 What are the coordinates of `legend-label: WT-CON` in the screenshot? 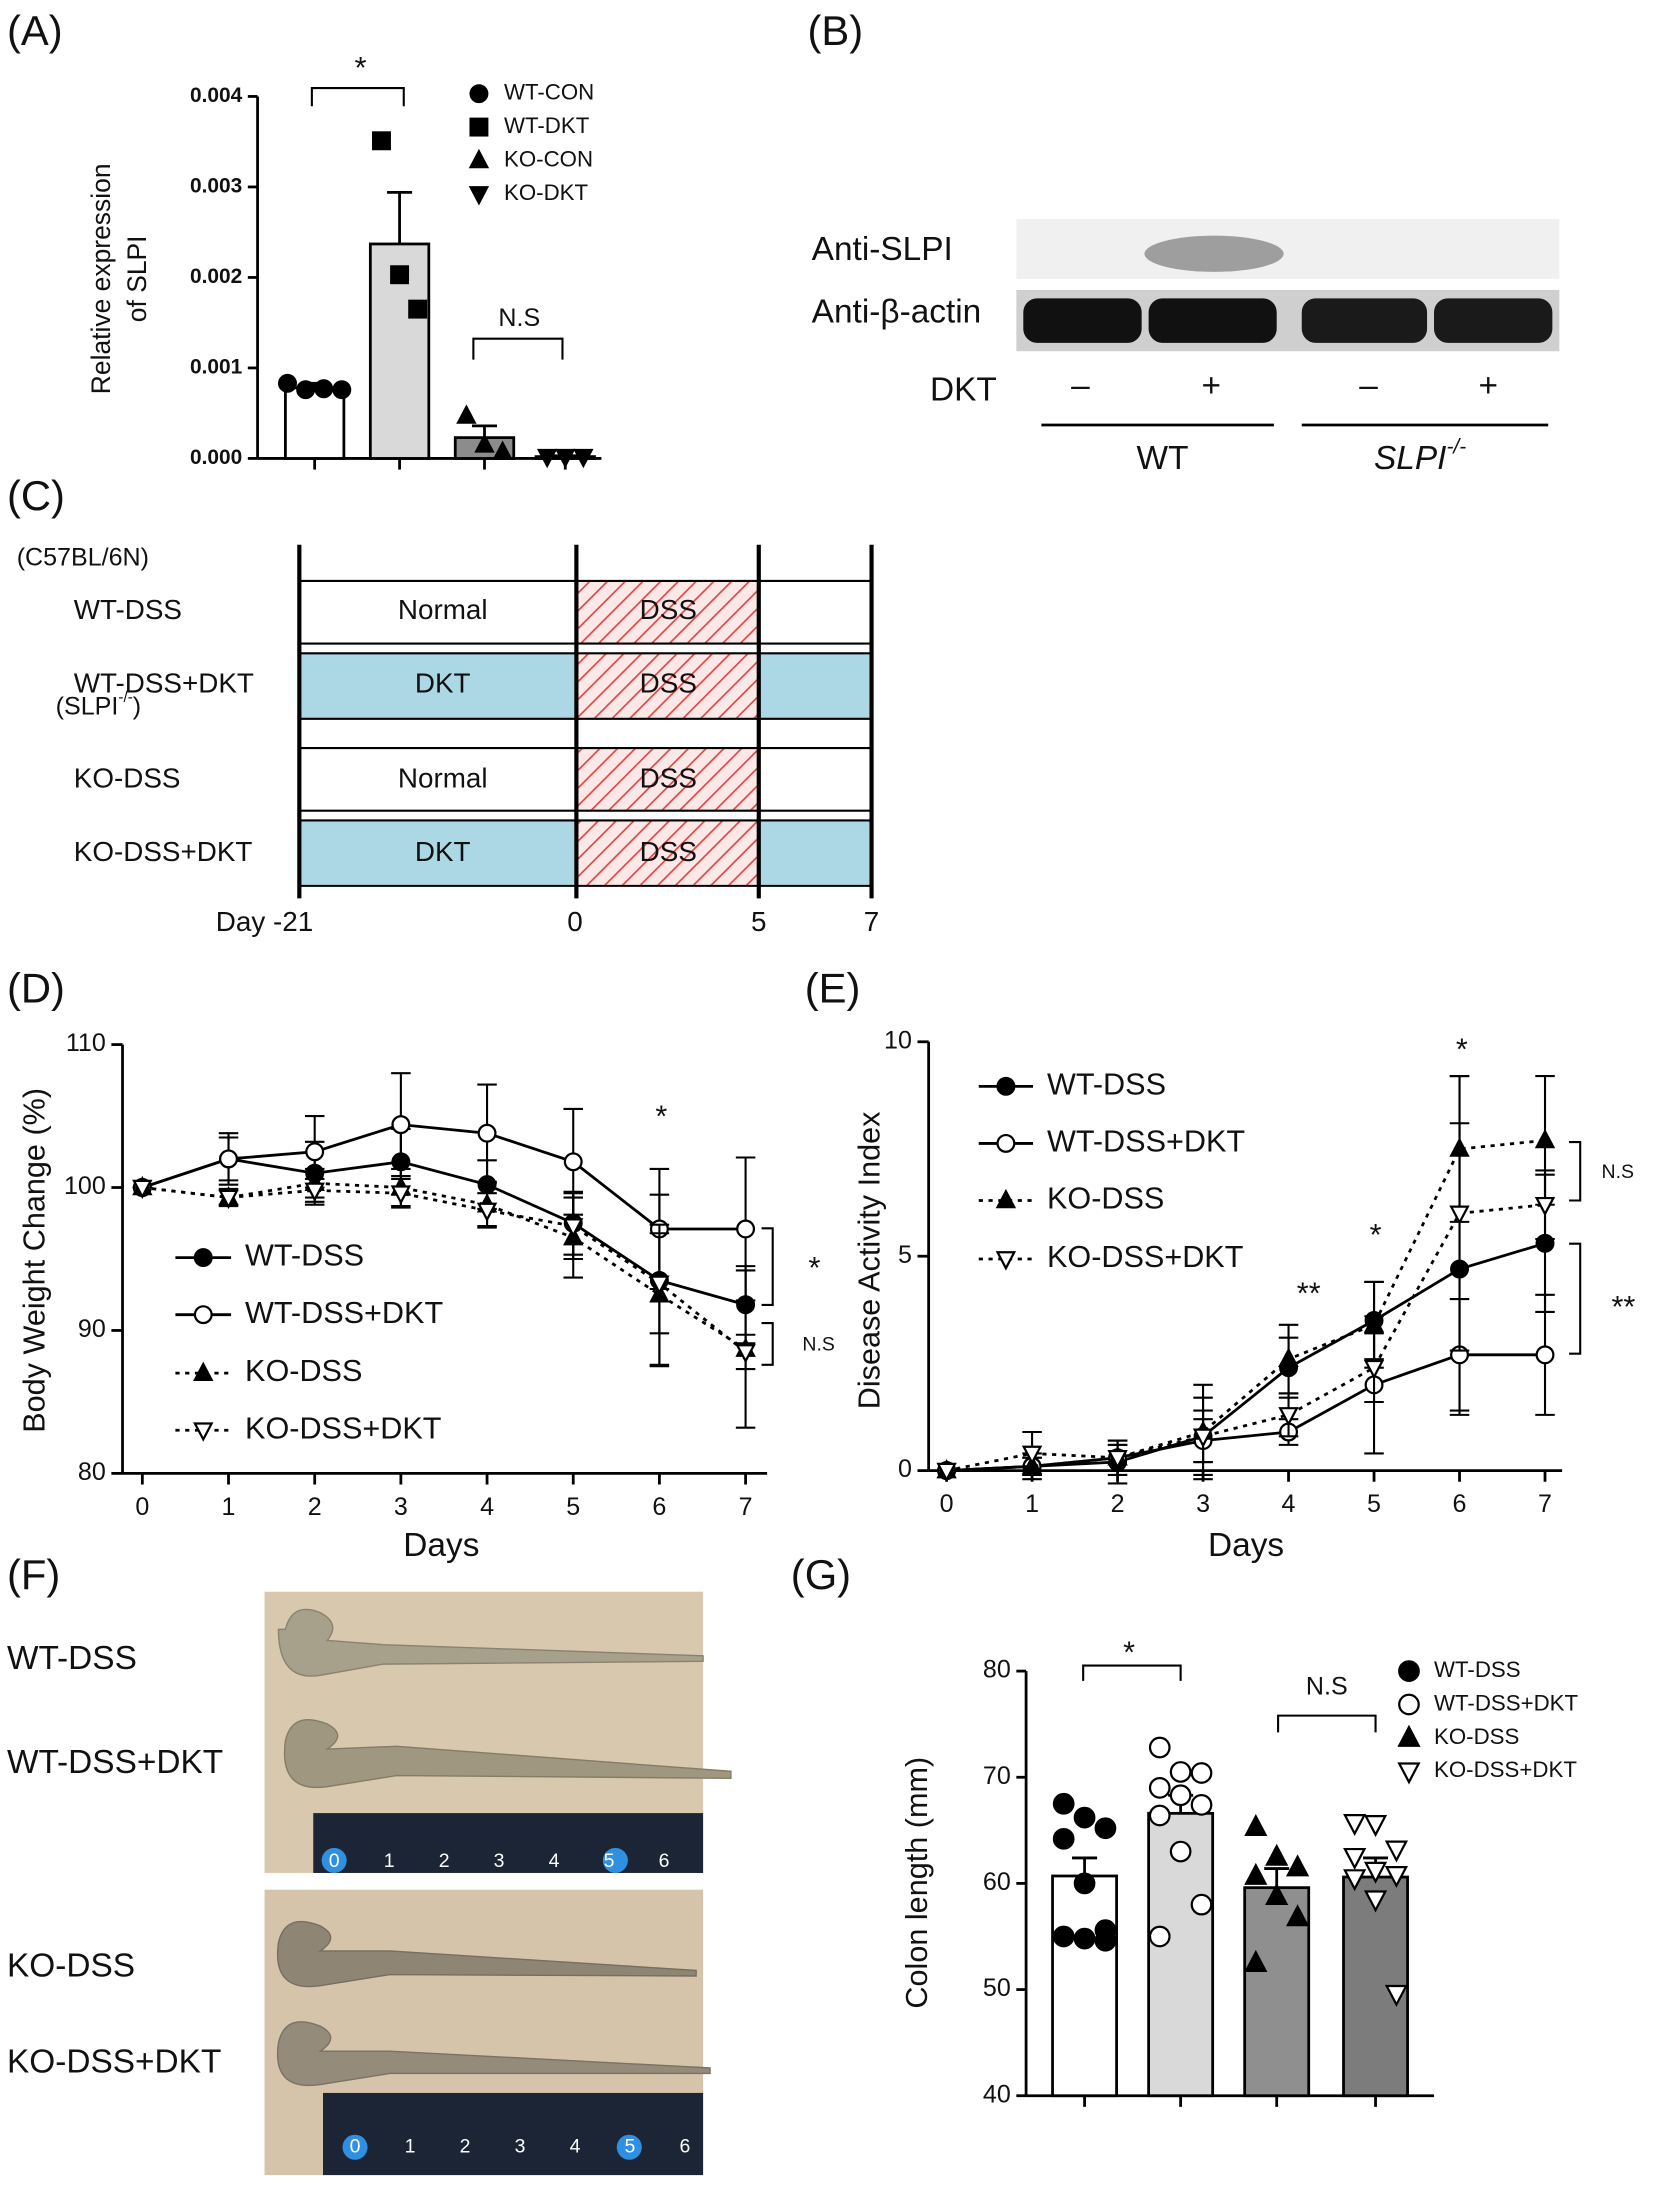 It's located at (549, 92).